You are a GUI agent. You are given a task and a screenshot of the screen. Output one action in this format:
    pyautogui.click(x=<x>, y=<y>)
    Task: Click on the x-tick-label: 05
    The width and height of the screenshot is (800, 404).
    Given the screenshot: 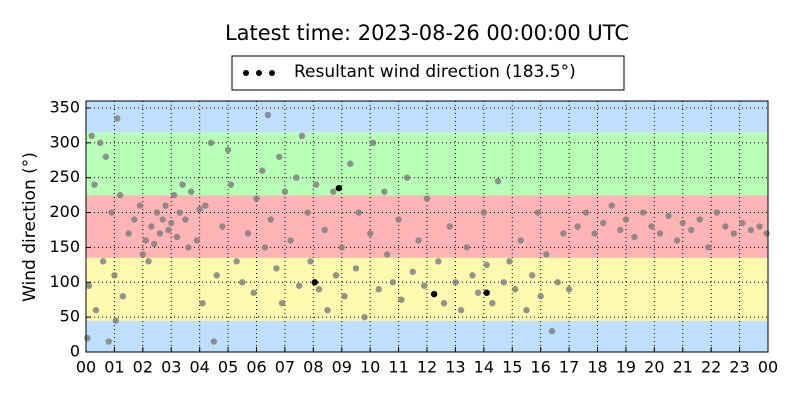 What is the action you would take?
    pyautogui.click(x=228, y=367)
    